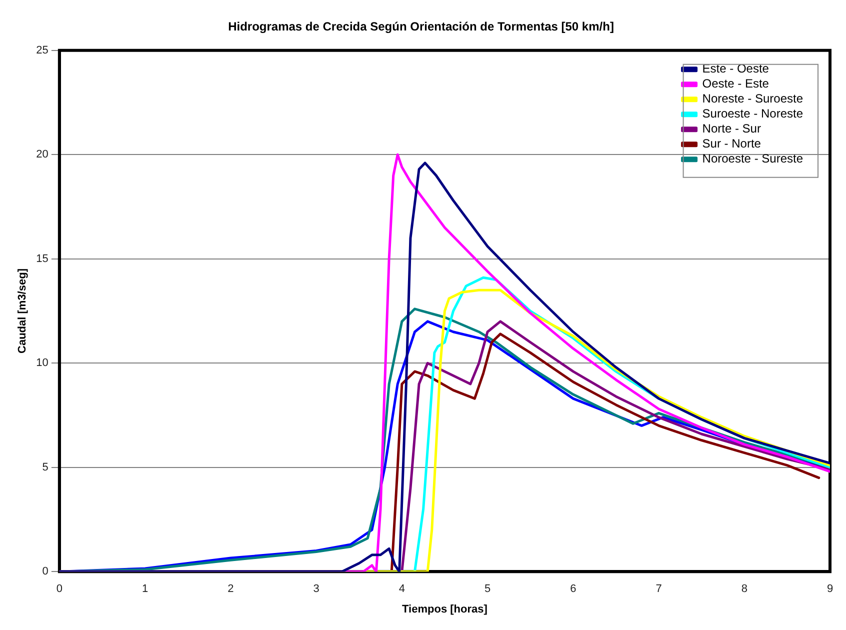  What do you see at coordinates (45, 467) in the screenshot?
I see `y-tick-label: 5` at bounding box center [45, 467].